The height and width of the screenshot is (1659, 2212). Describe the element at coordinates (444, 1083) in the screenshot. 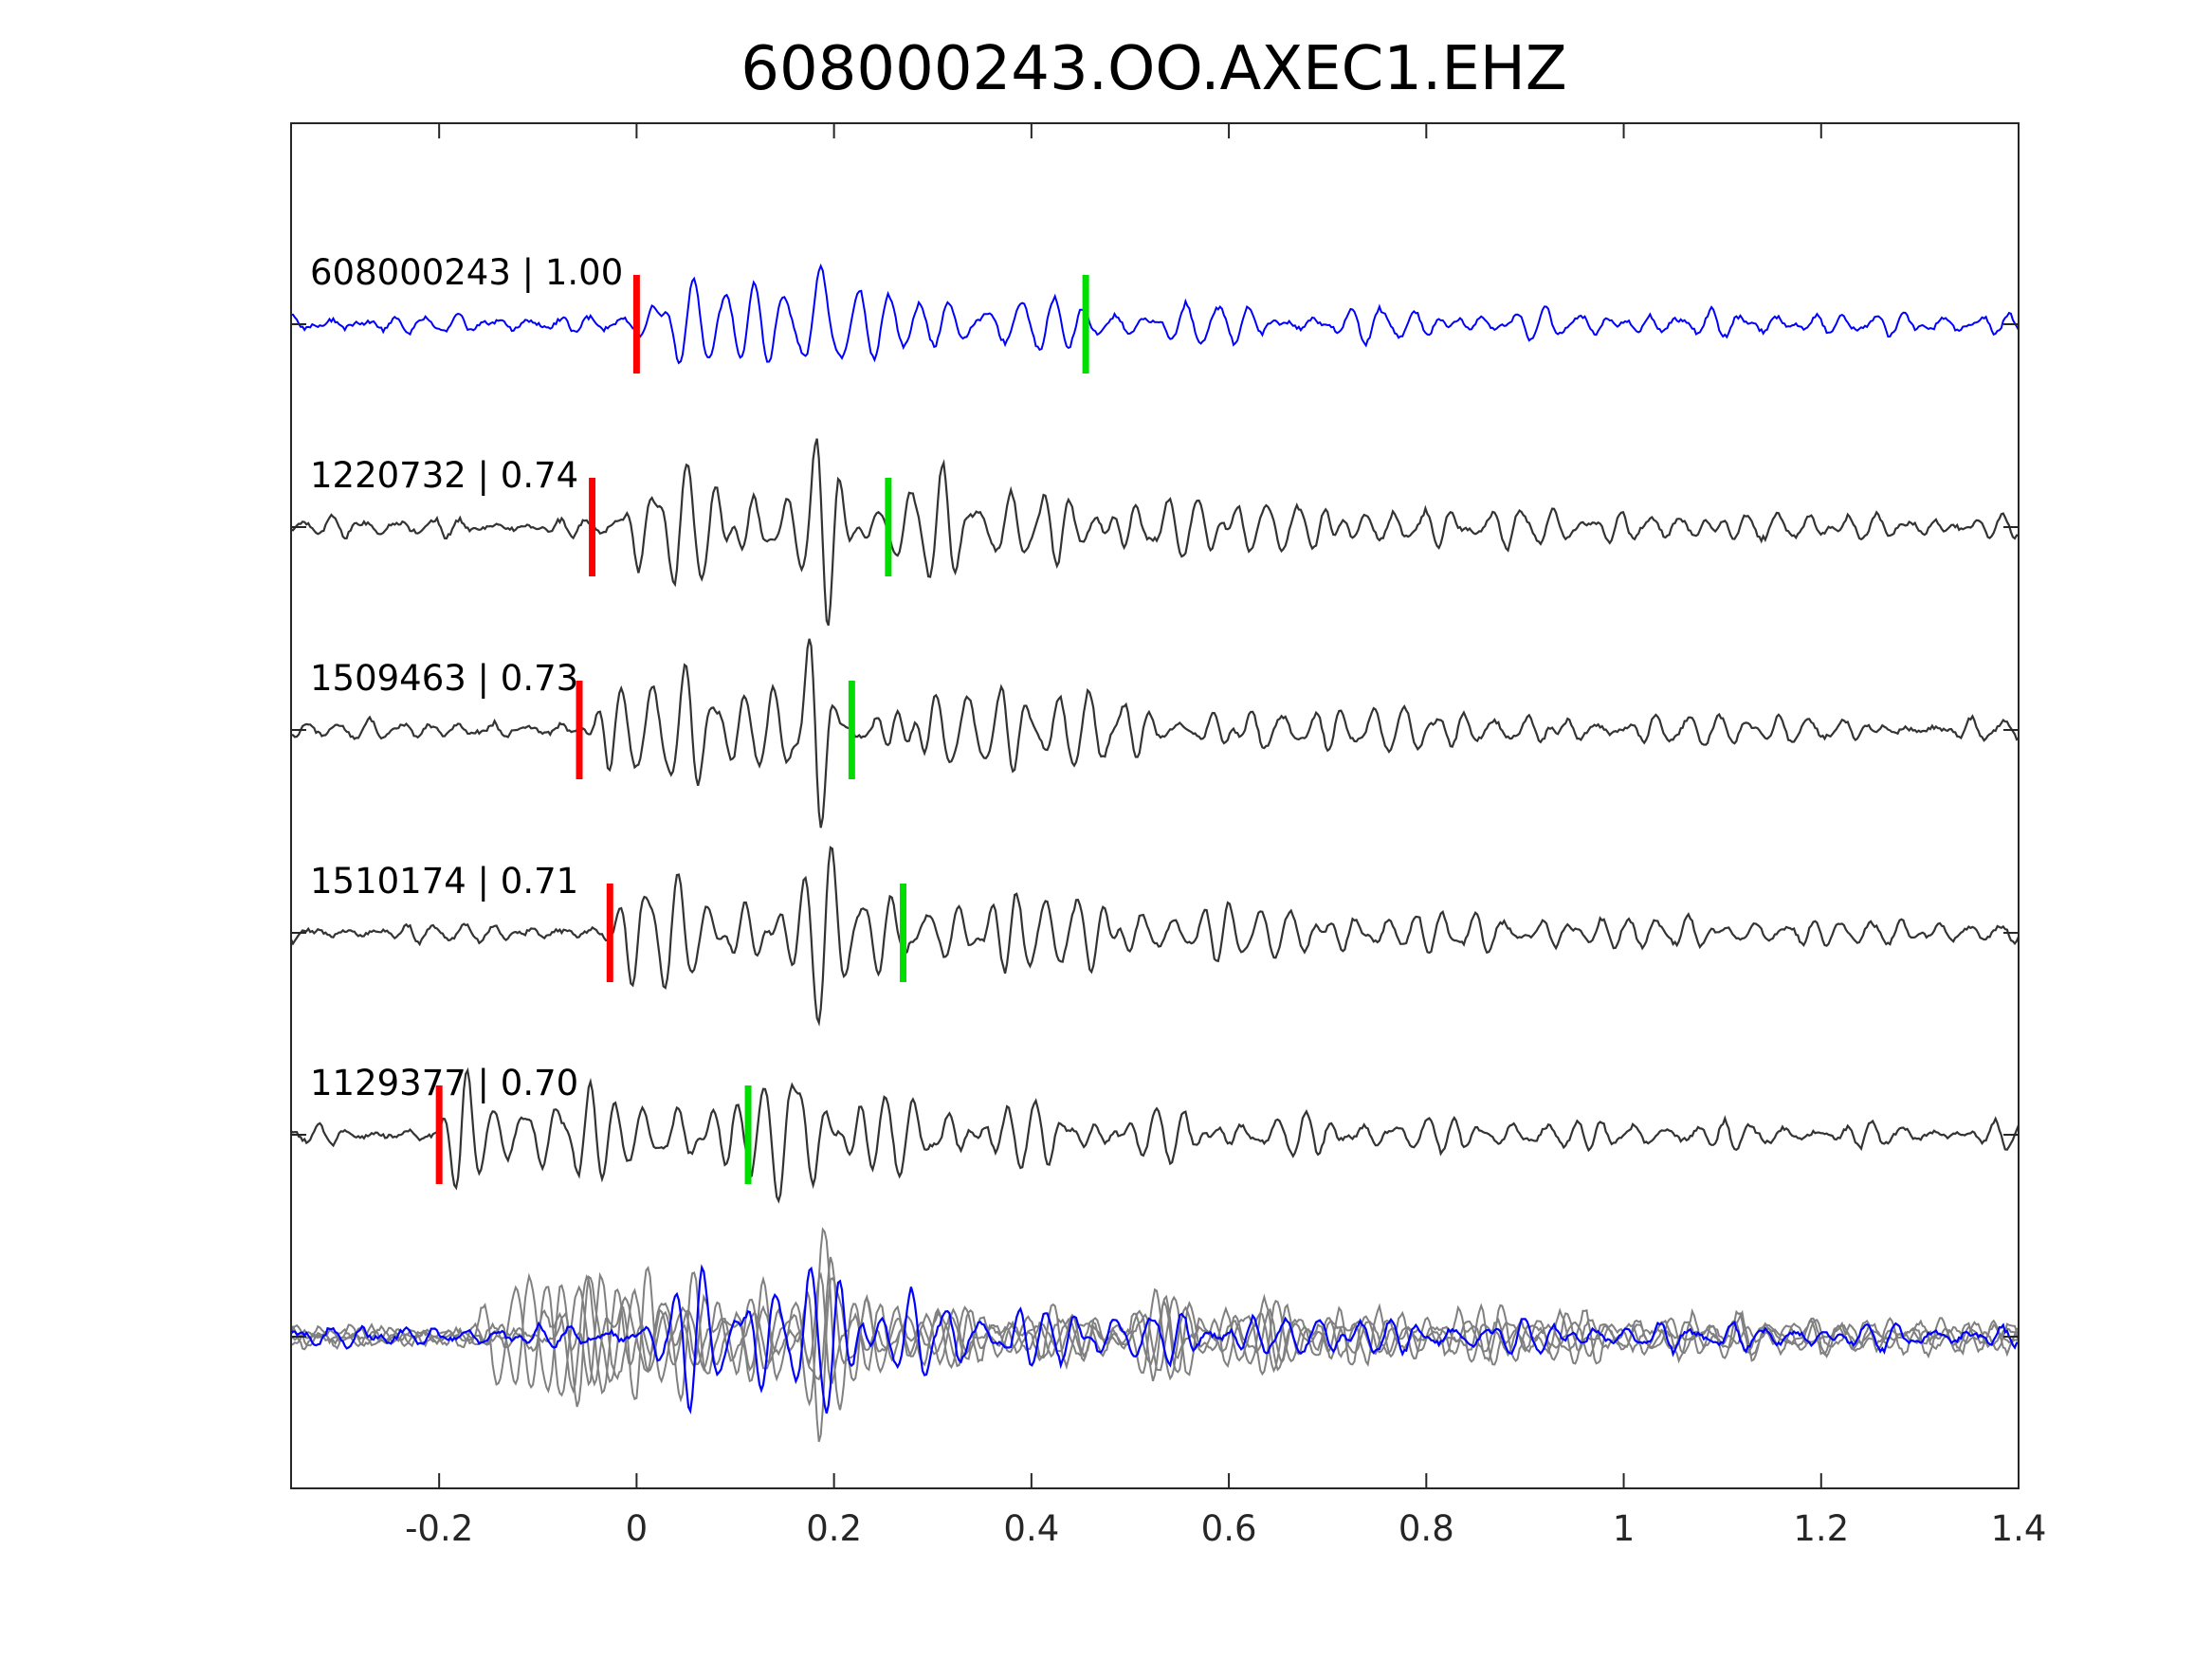

I see `trace-label: 1129377 | 0.70` at that location.